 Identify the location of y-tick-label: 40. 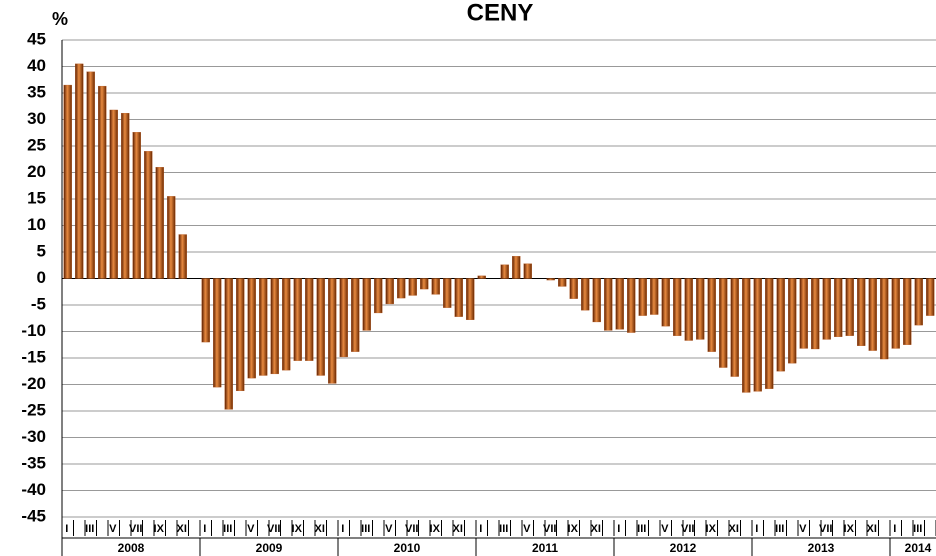
(36, 65).